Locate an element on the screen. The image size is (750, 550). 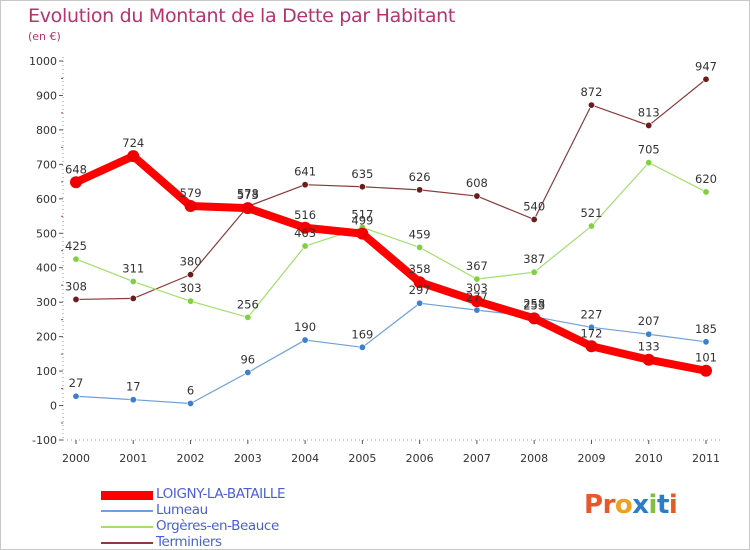
data-label: 516 is located at coordinates (305, 215).